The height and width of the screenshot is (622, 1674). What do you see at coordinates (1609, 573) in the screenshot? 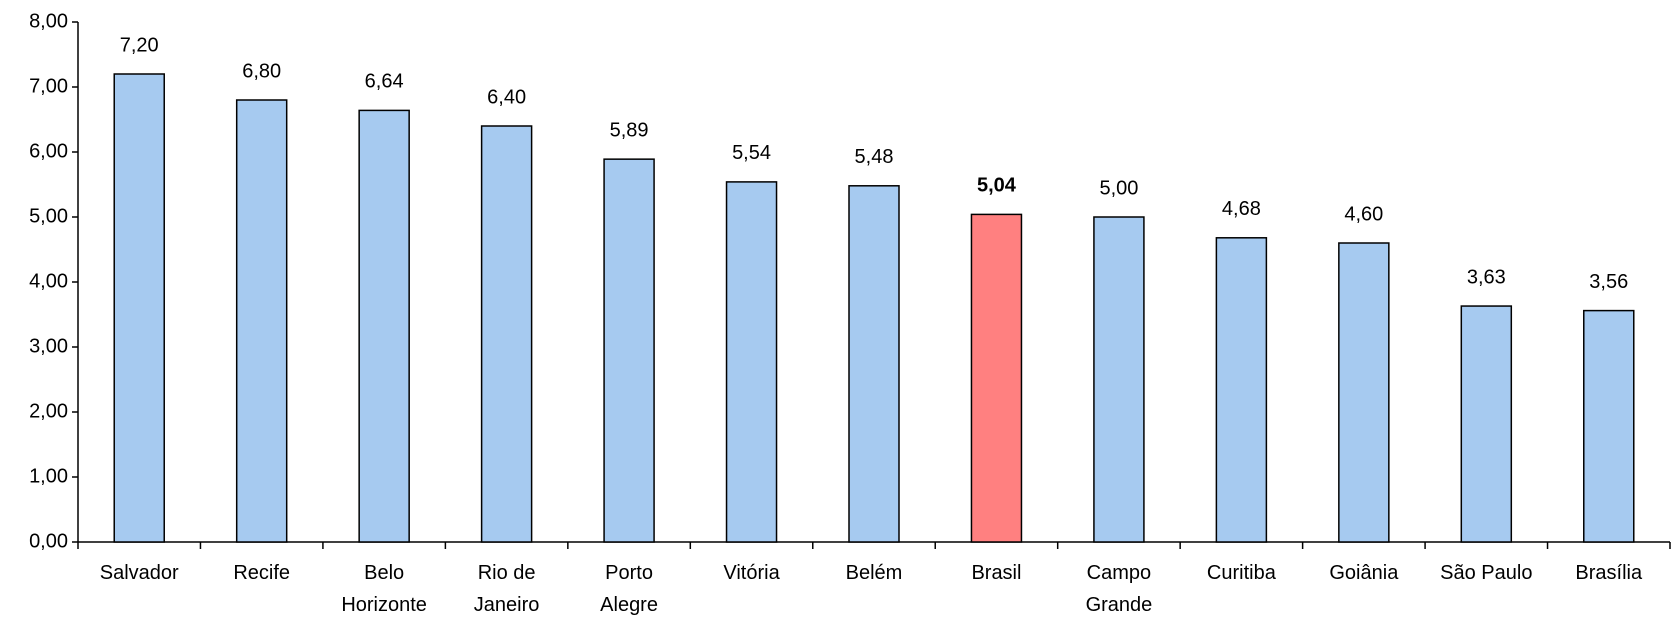
I see `x-tick-label: Brasília` at bounding box center [1609, 573].